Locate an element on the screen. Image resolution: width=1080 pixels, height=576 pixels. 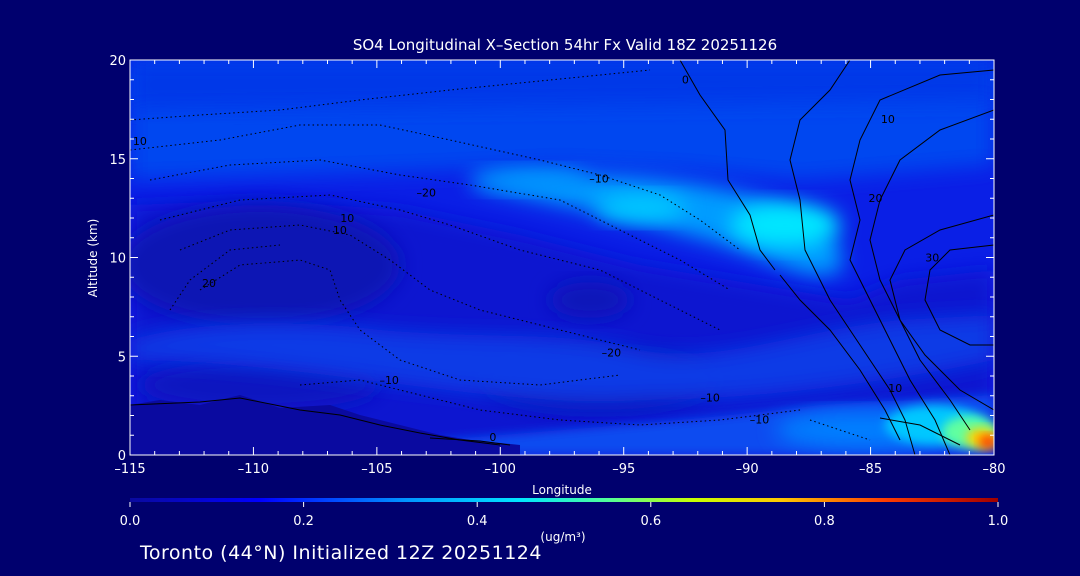
x-tick-label: –115 is located at coordinates (129, 469).